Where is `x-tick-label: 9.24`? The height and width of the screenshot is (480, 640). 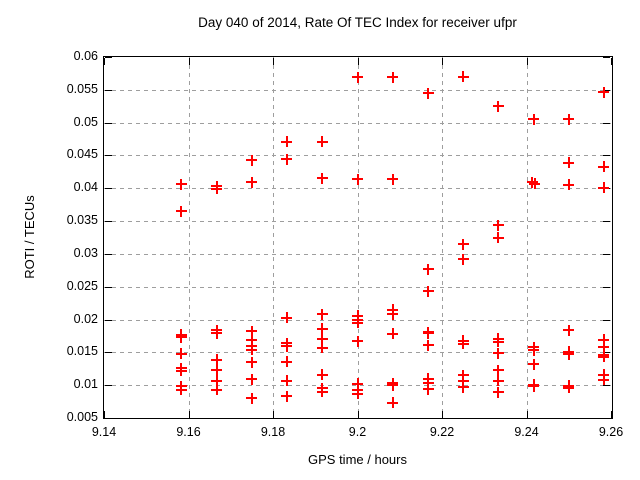 x-tick-label: 9.24 is located at coordinates (526, 432).